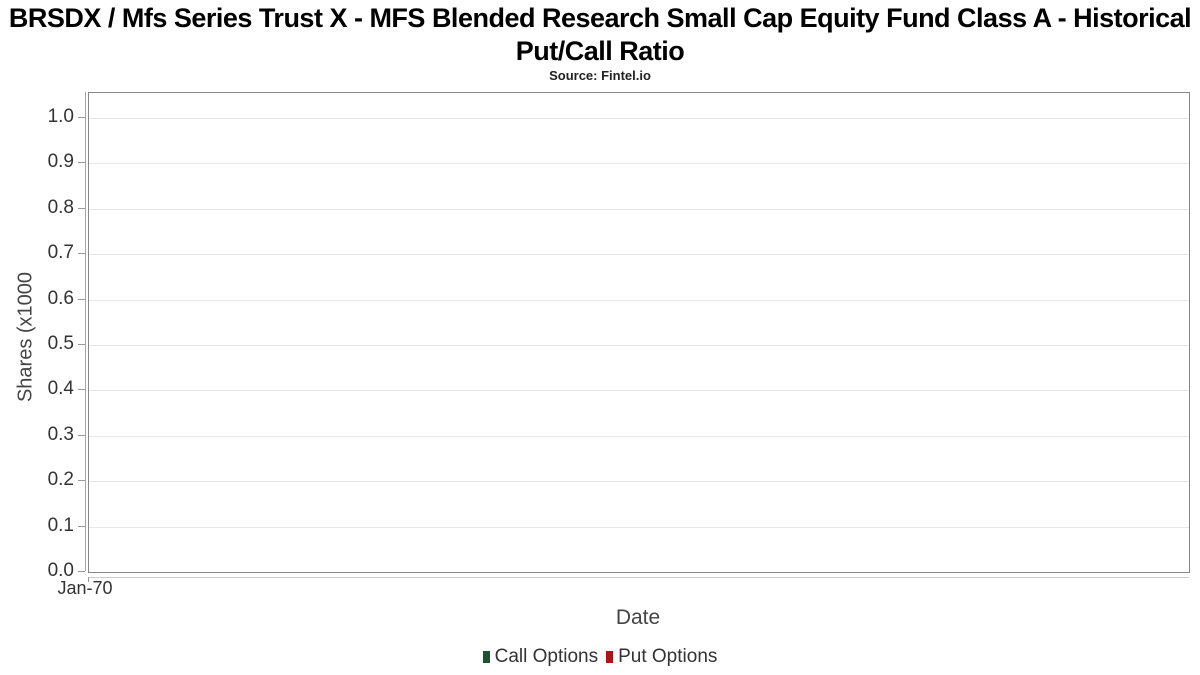 The image size is (1200, 675). I want to click on legend-item-put-options: Put Options, so click(661, 656).